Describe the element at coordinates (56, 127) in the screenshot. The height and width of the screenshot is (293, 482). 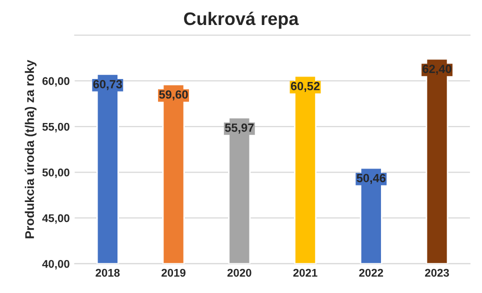
I see `y-tick-label: 55,00` at that location.